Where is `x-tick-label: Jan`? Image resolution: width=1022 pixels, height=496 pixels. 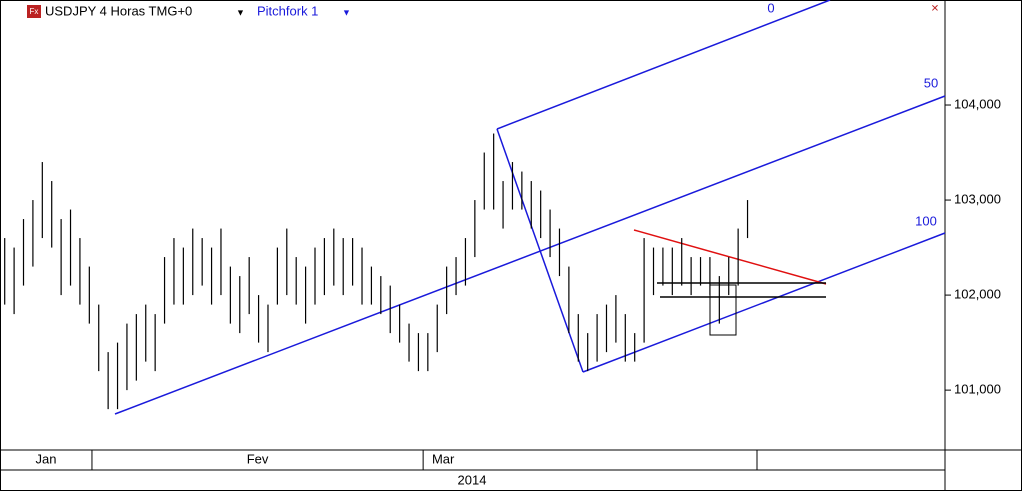
x-tick-label: Jan is located at coordinates (45, 458).